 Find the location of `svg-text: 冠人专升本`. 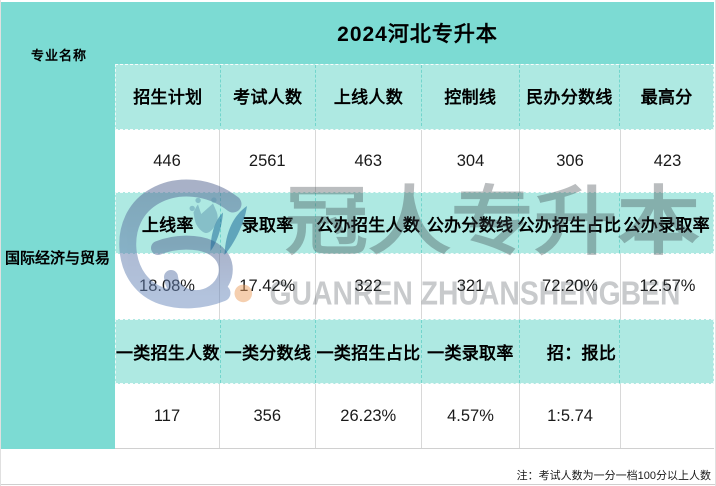

svg-text: 冠人专升本 is located at coordinates (492, 222).